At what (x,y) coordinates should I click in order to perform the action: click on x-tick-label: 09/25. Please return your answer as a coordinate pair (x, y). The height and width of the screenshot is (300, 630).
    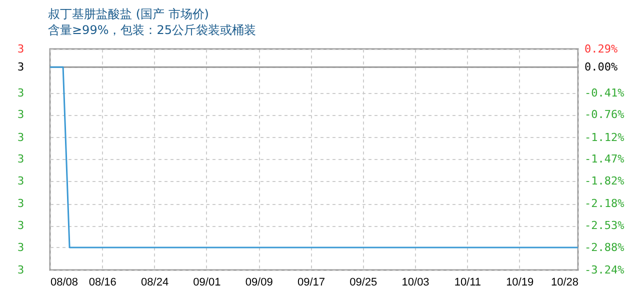
    Looking at the image, I should click on (364, 282).